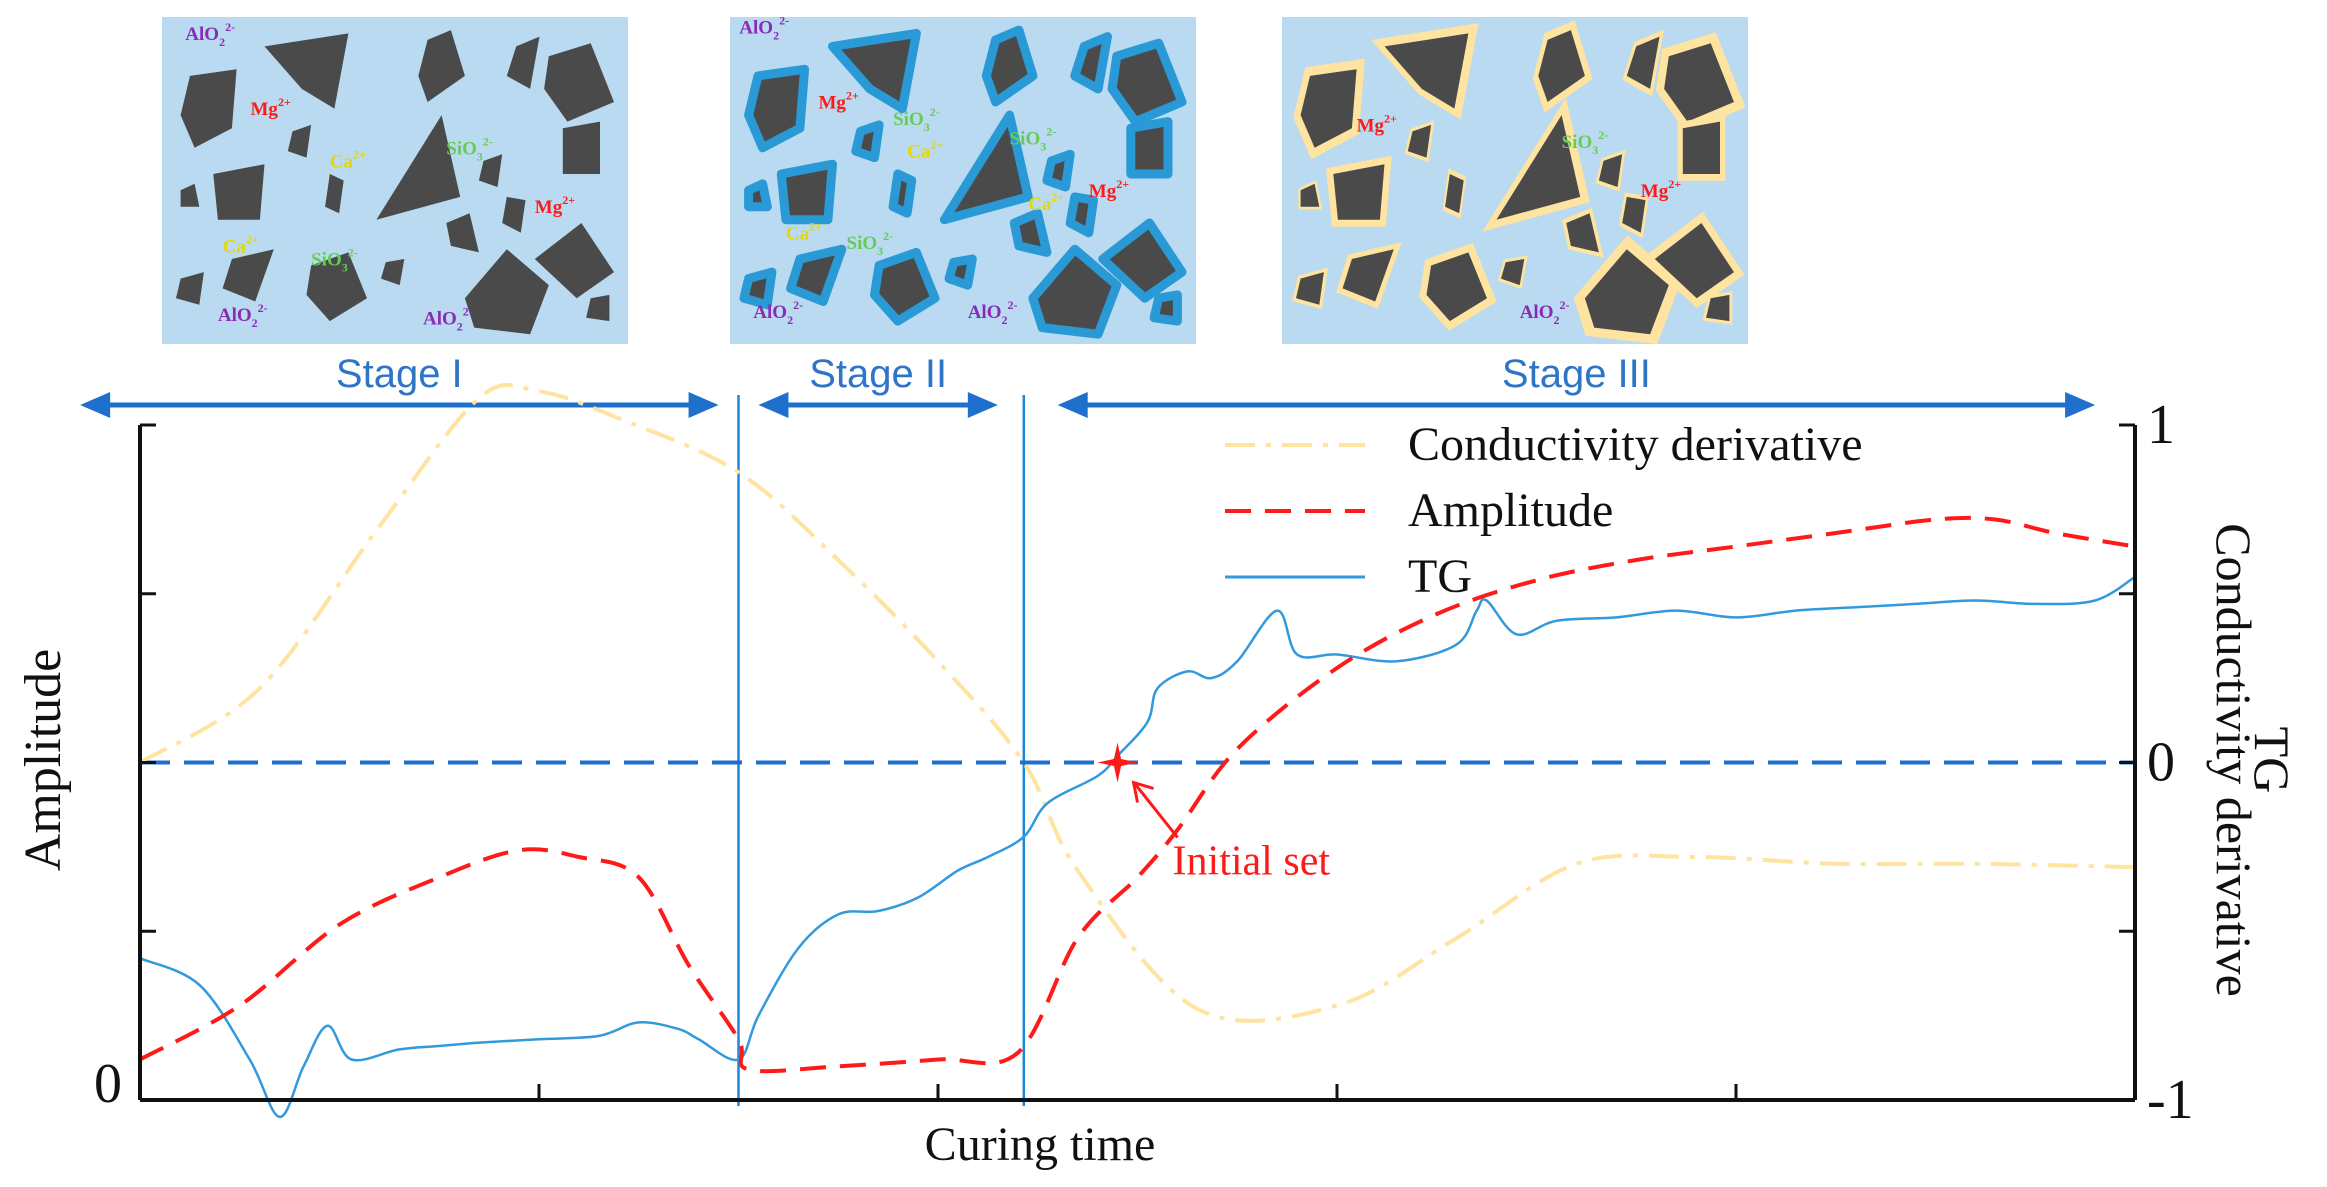  I want to click on annotation-label: Initial set, so click(1252, 862).